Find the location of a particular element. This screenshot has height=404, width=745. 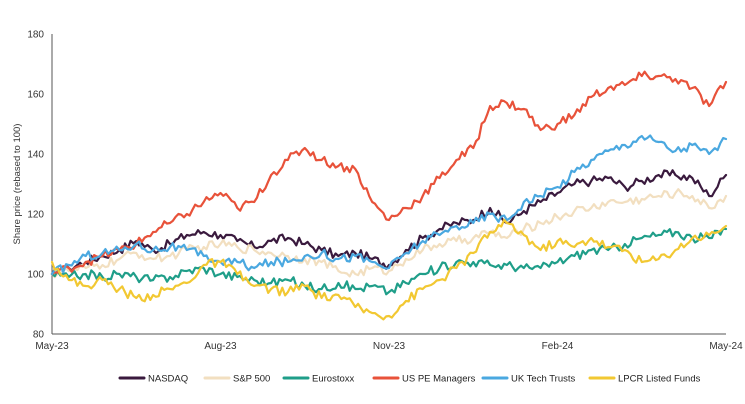

y-tick-label: 100 is located at coordinates (35, 275).